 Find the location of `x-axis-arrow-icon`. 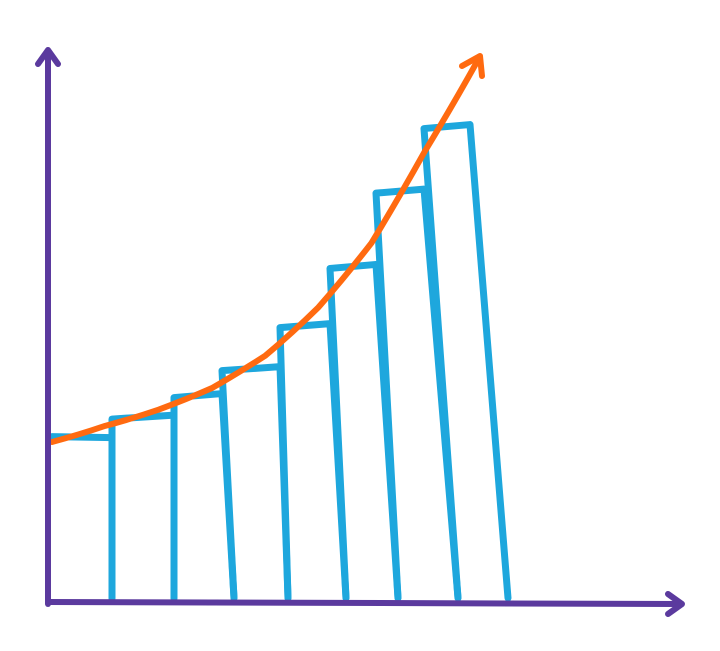

x-axis-arrow-icon is located at coordinates (675, 604).